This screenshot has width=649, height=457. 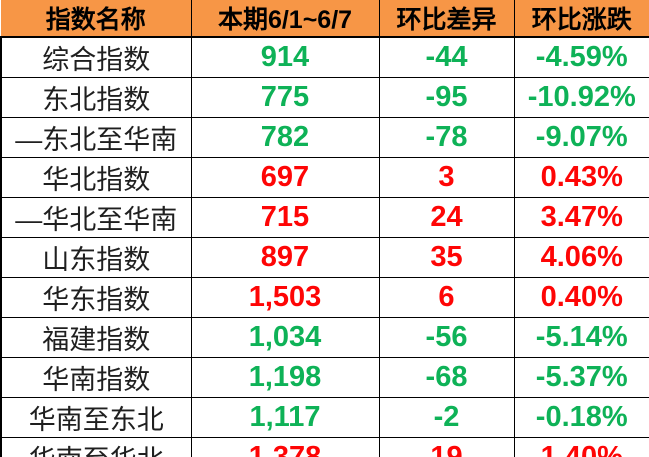 I want to click on col-header-index-name: 指数名称, so click(x=96, y=19).